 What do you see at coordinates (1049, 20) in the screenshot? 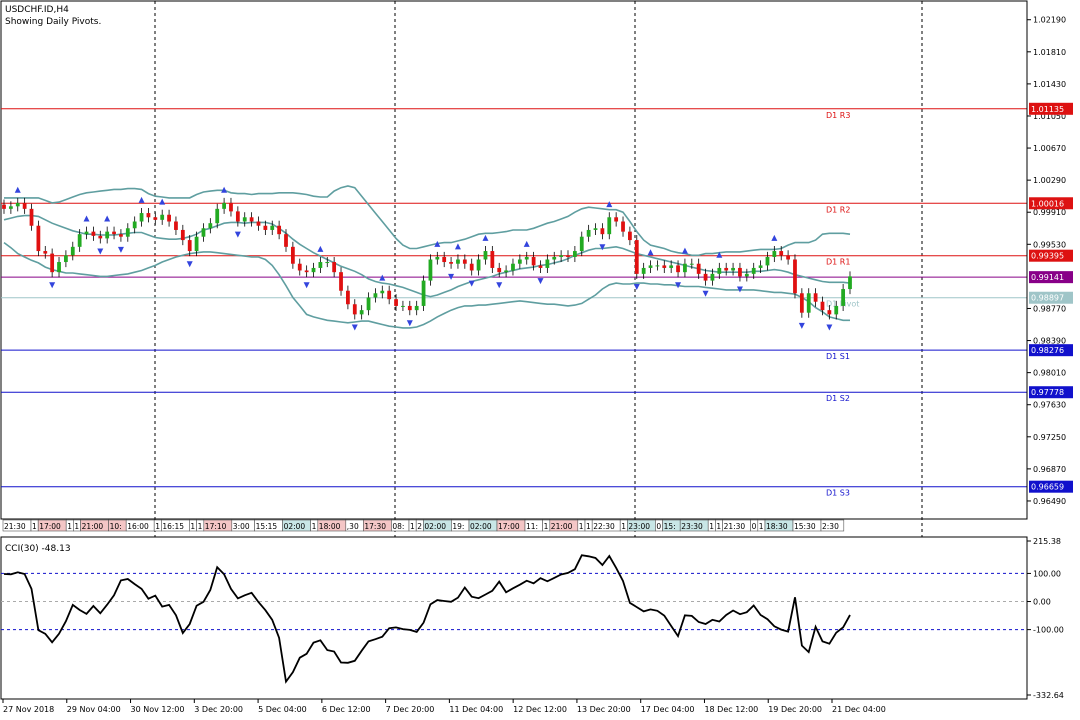
I see `price-axis-label: 1.02190` at bounding box center [1049, 20].